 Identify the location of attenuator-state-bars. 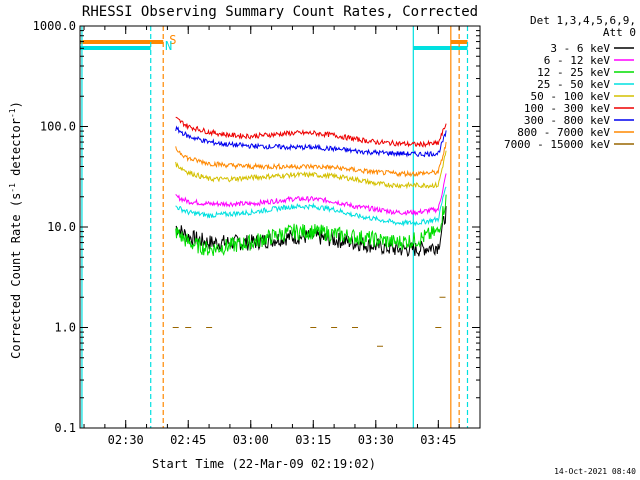
(274, 45).